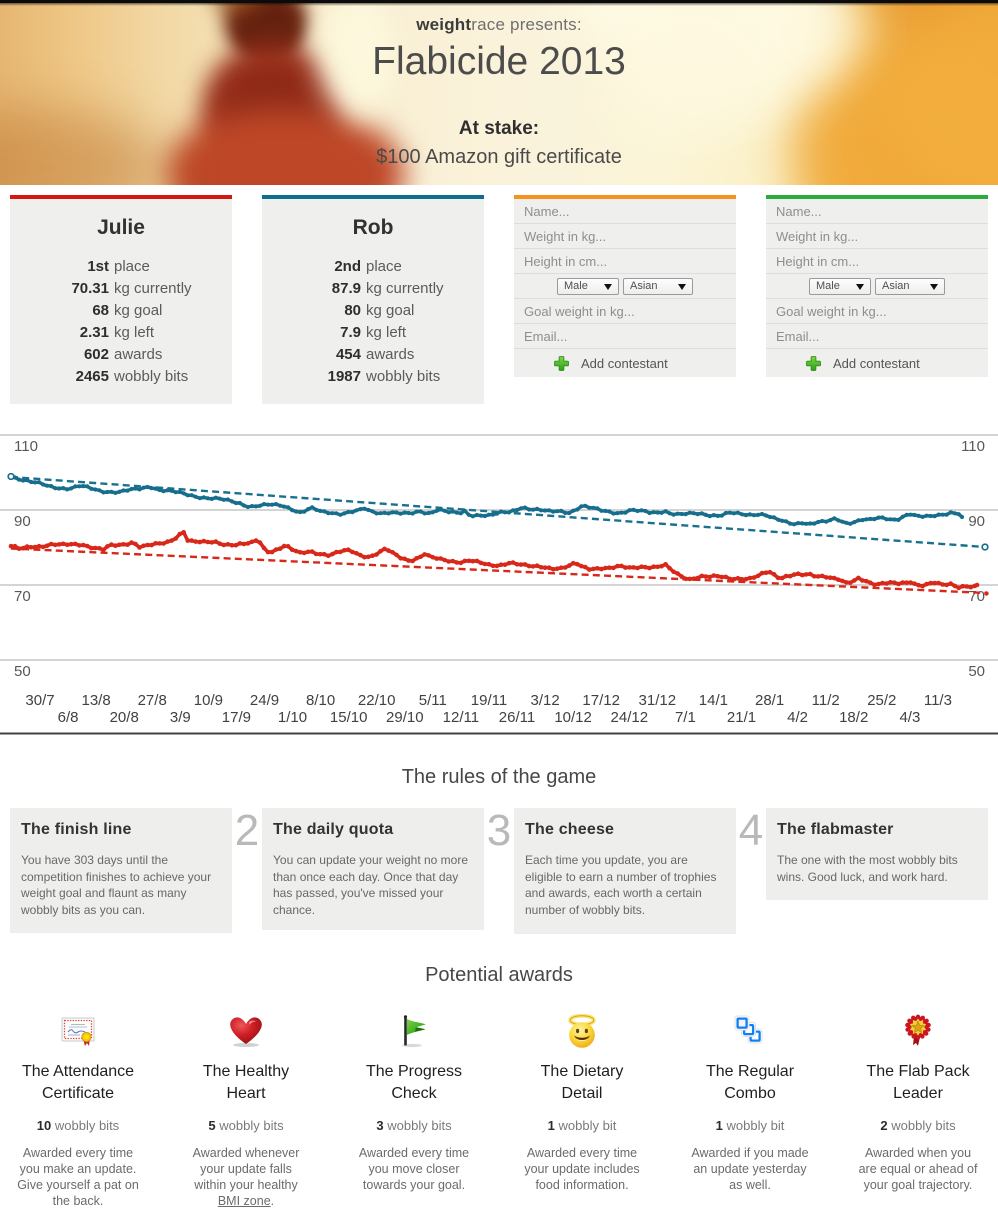  What do you see at coordinates (461, 717) in the screenshot?
I see `svg-text: 12/11` at bounding box center [461, 717].